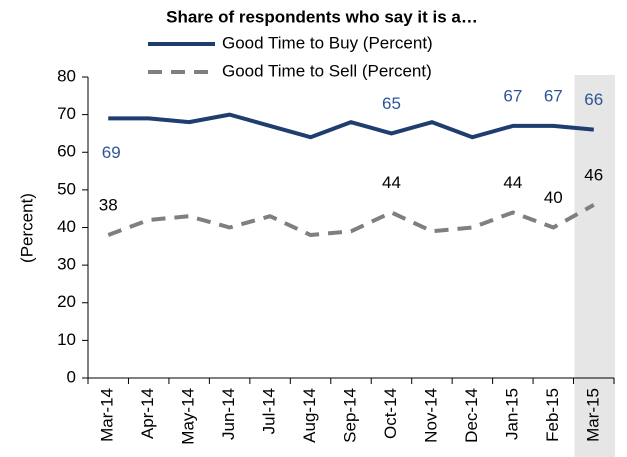 Image resolution: width=627 pixels, height=457 pixels. What do you see at coordinates (107, 415) in the screenshot?
I see `x-tick-label: Mar-14` at bounding box center [107, 415].